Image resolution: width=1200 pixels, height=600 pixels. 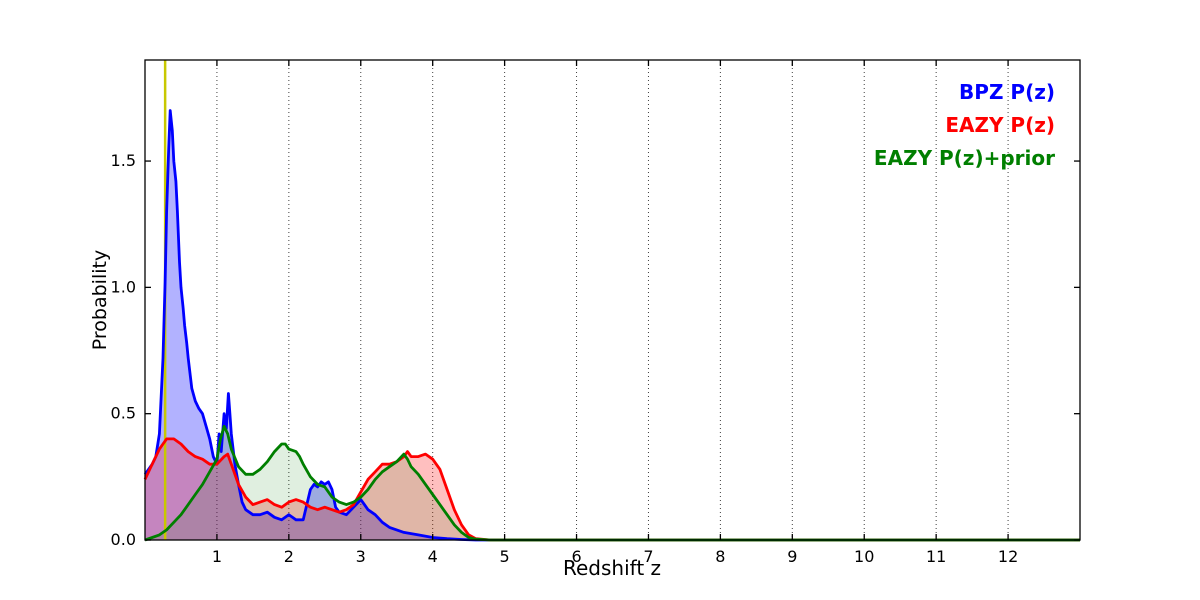 I want to click on x-tick-label: 11, so click(x=936, y=556).